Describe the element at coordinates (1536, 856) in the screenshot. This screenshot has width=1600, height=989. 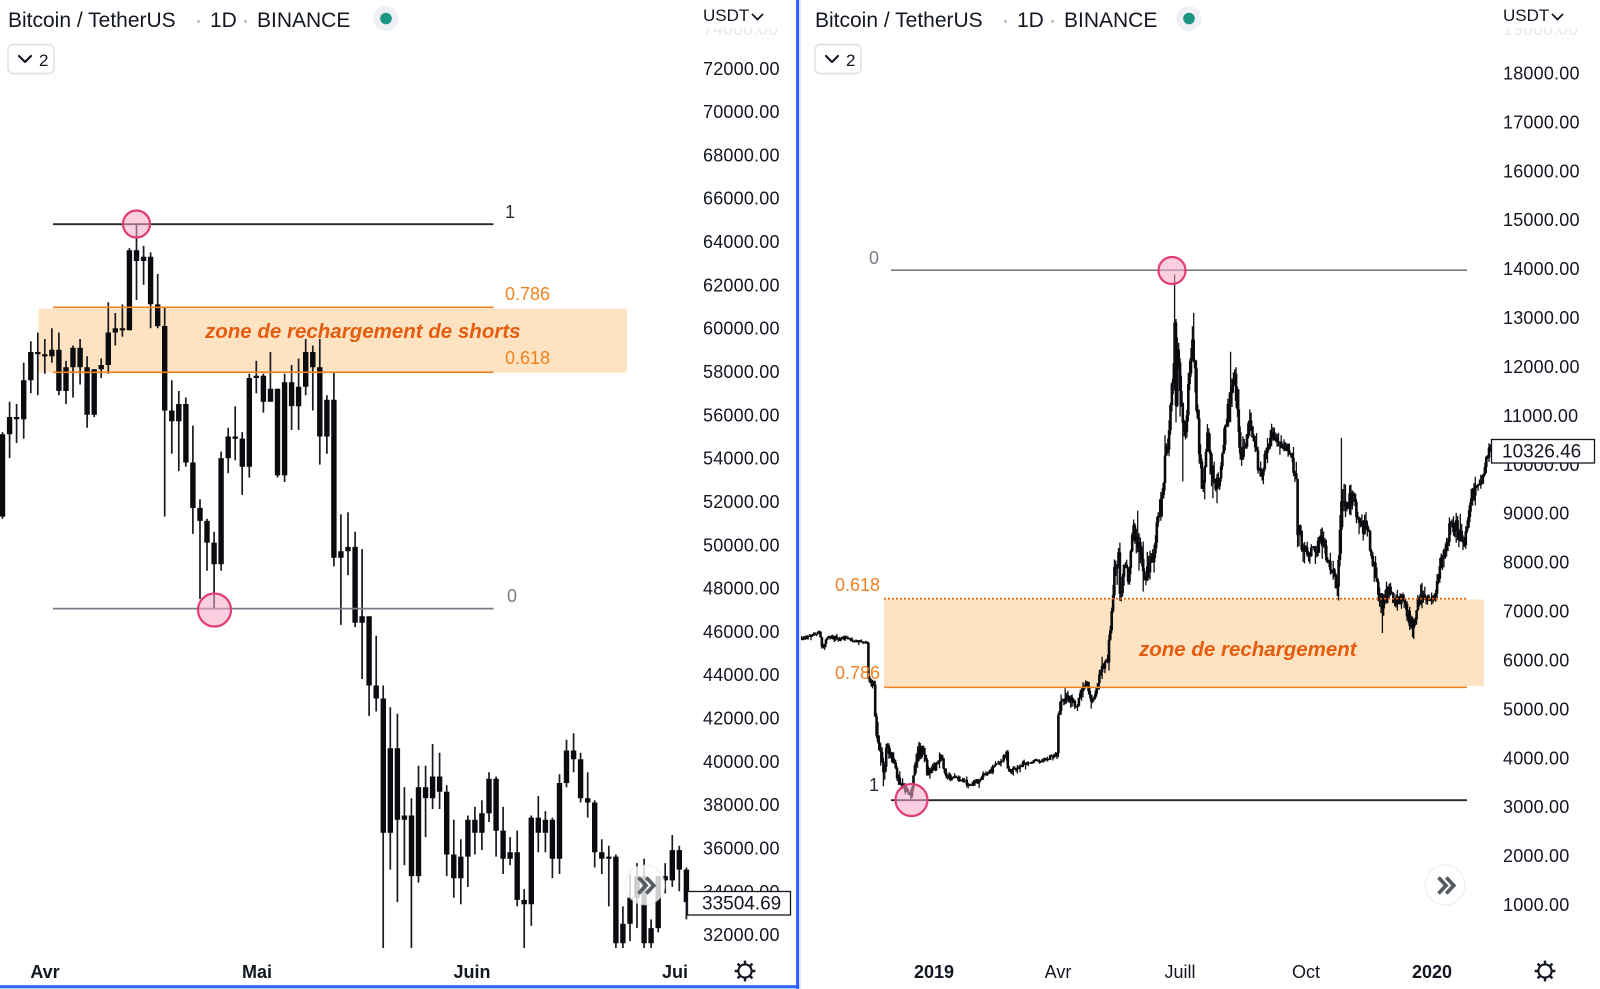
I see `svg-text: 2000.00` at that location.